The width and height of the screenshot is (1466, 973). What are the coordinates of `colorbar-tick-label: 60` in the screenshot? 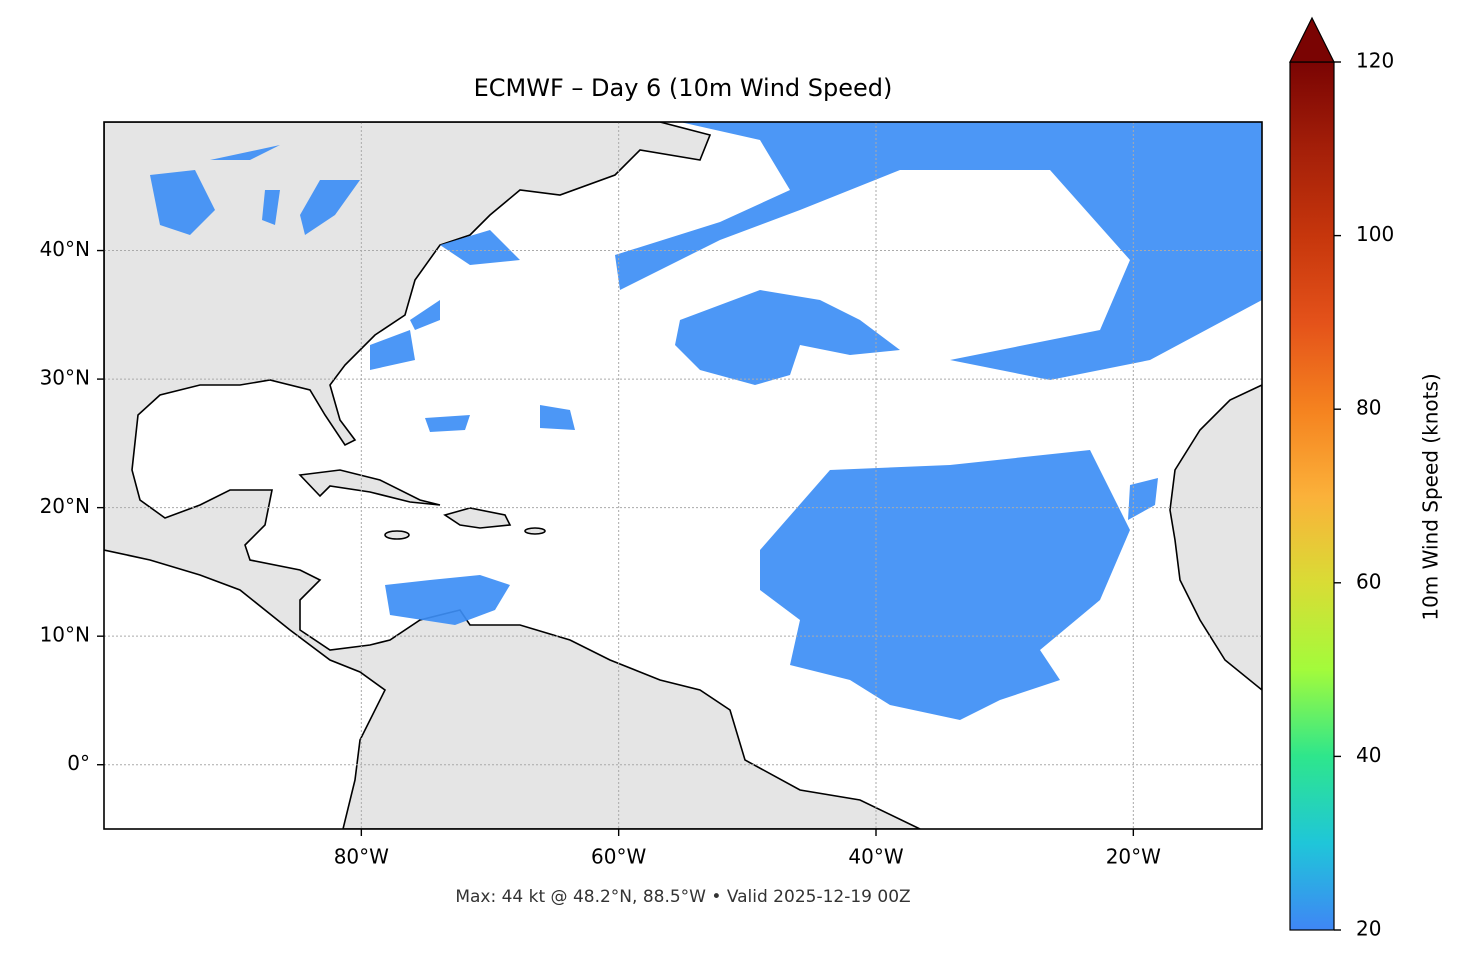 It's located at (1368, 581).